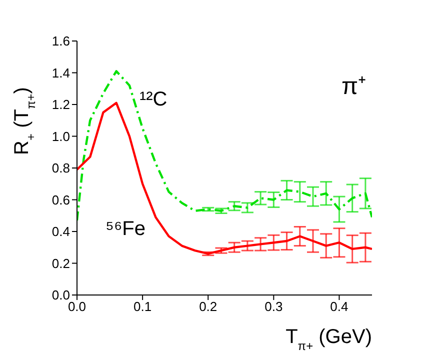  Describe the element at coordinates (143, 306) in the screenshot. I see `x-tick-label: 0.1` at that location.